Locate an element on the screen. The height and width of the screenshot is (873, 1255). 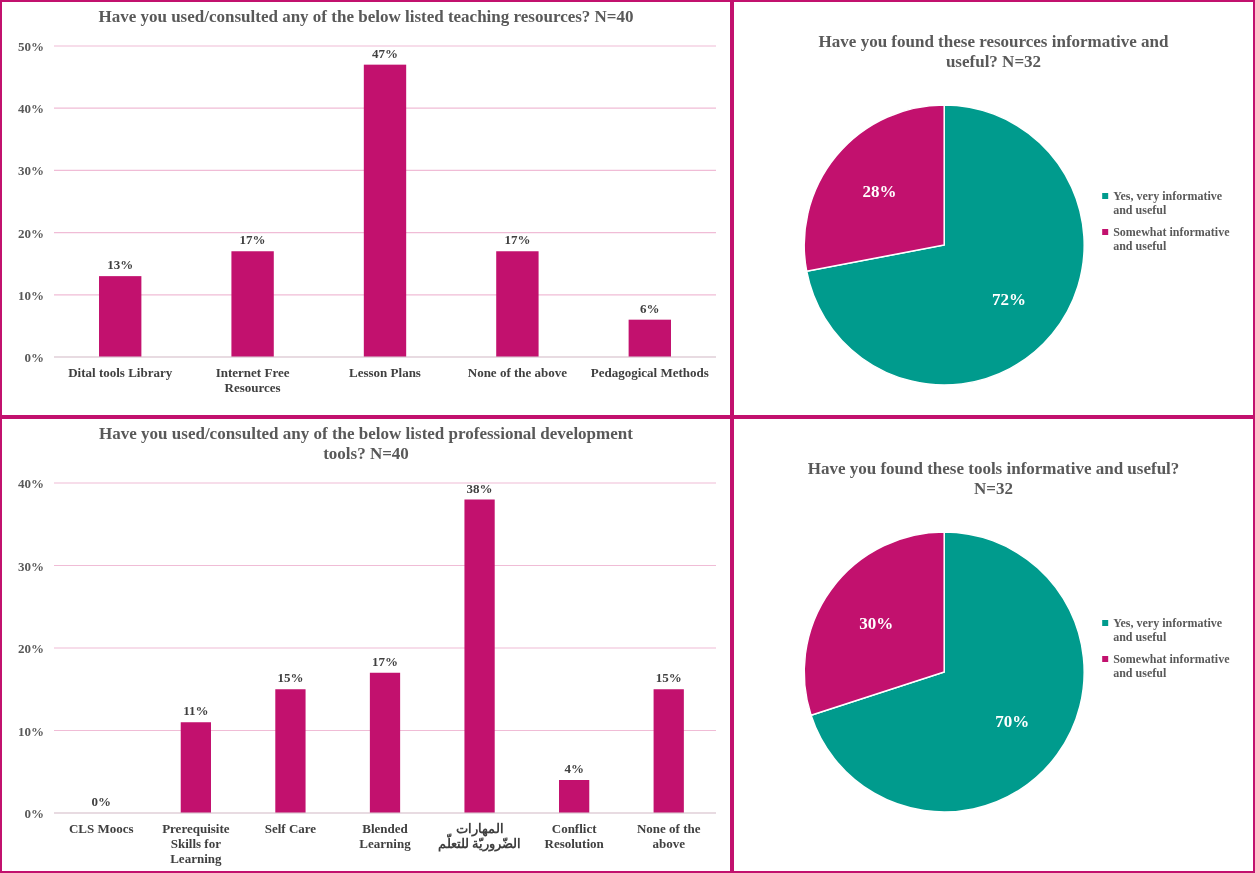
data-label: 38% is located at coordinates (479, 488).